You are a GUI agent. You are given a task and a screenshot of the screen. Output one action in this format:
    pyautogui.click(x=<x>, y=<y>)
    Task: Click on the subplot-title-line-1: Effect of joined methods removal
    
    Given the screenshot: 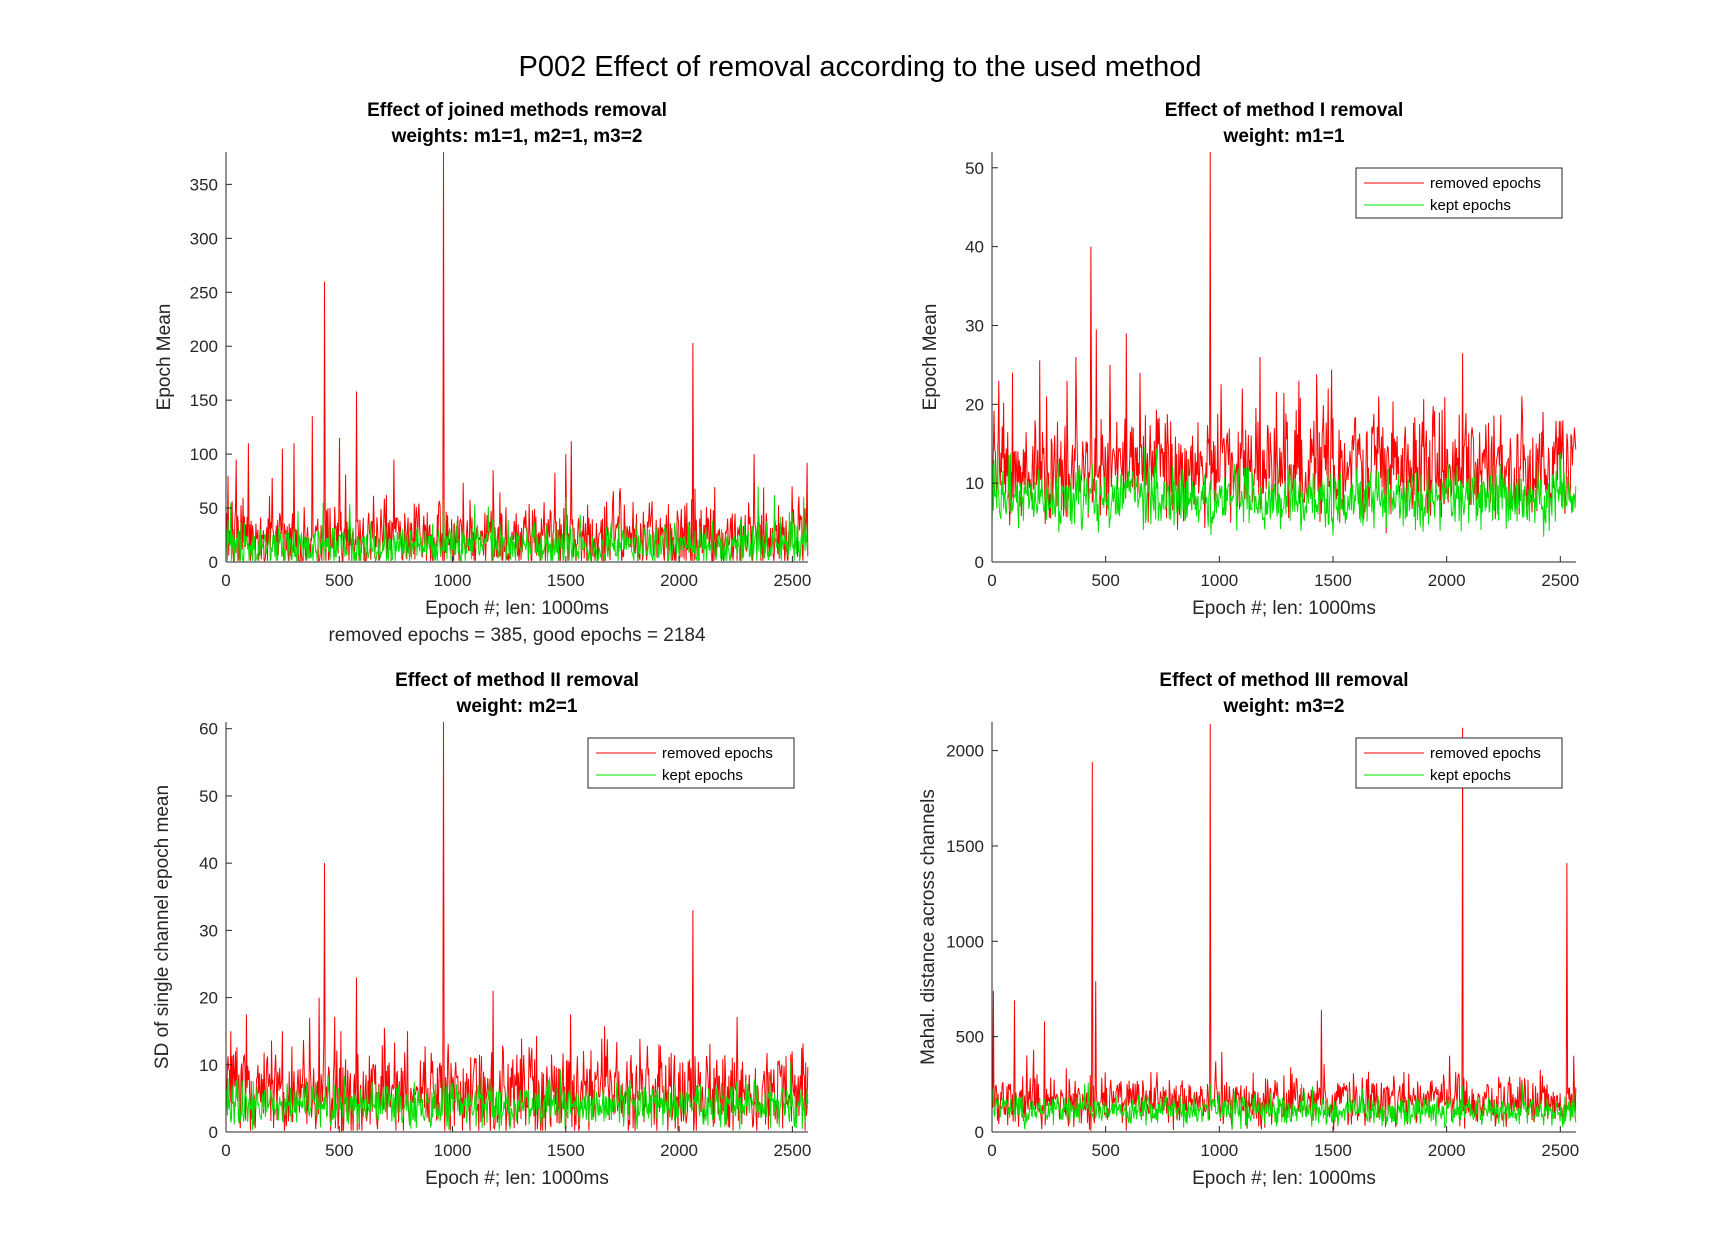 What is the action you would take?
    pyautogui.click(x=517, y=110)
    